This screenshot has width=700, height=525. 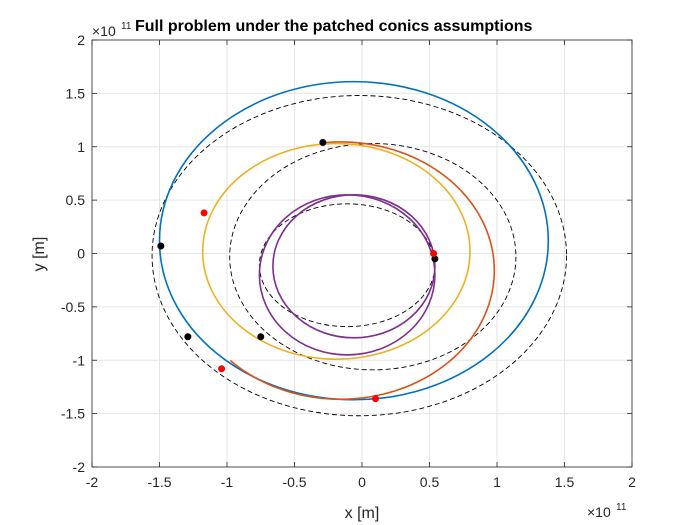 I want to click on y-tick-label: 0, so click(x=81, y=254).